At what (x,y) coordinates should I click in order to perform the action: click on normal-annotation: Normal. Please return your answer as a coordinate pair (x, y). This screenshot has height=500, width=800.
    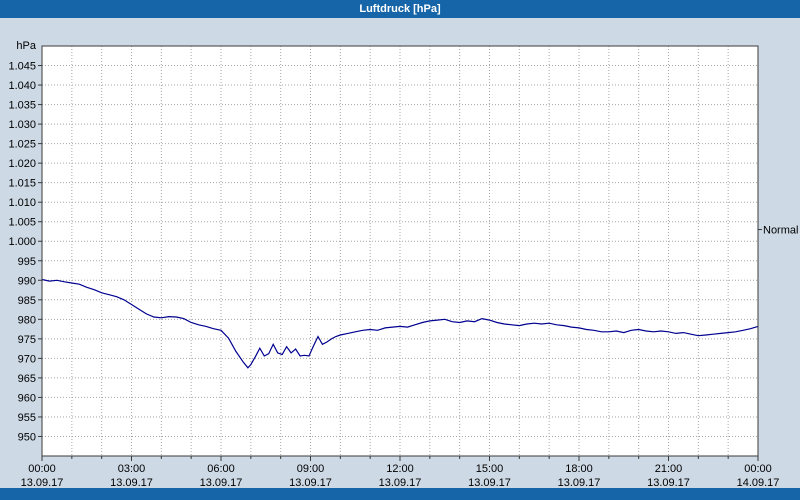
    Looking at the image, I should click on (778, 231).